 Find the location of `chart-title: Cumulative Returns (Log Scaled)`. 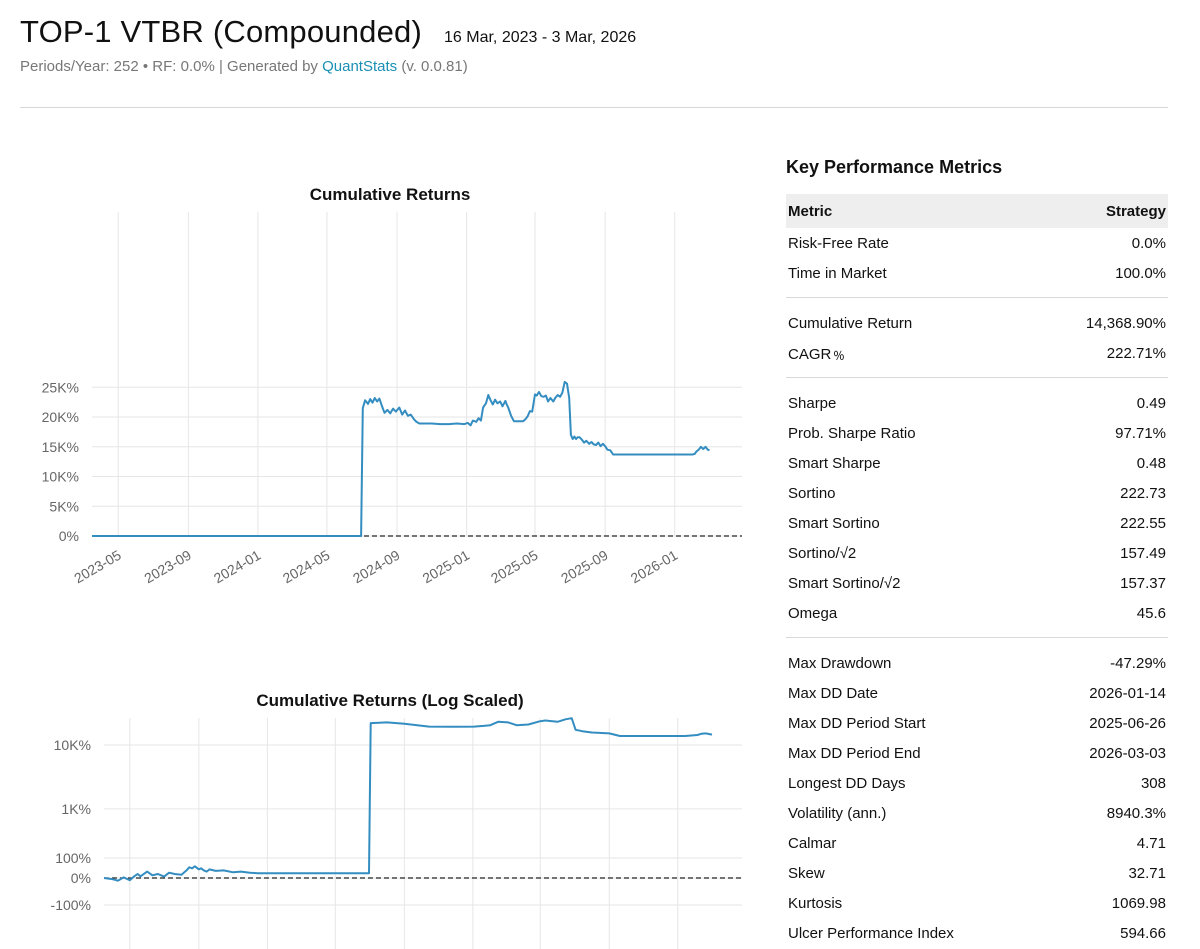

chart-title: Cumulative Returns (Log Scaled) is located at coordinates (389, 700).